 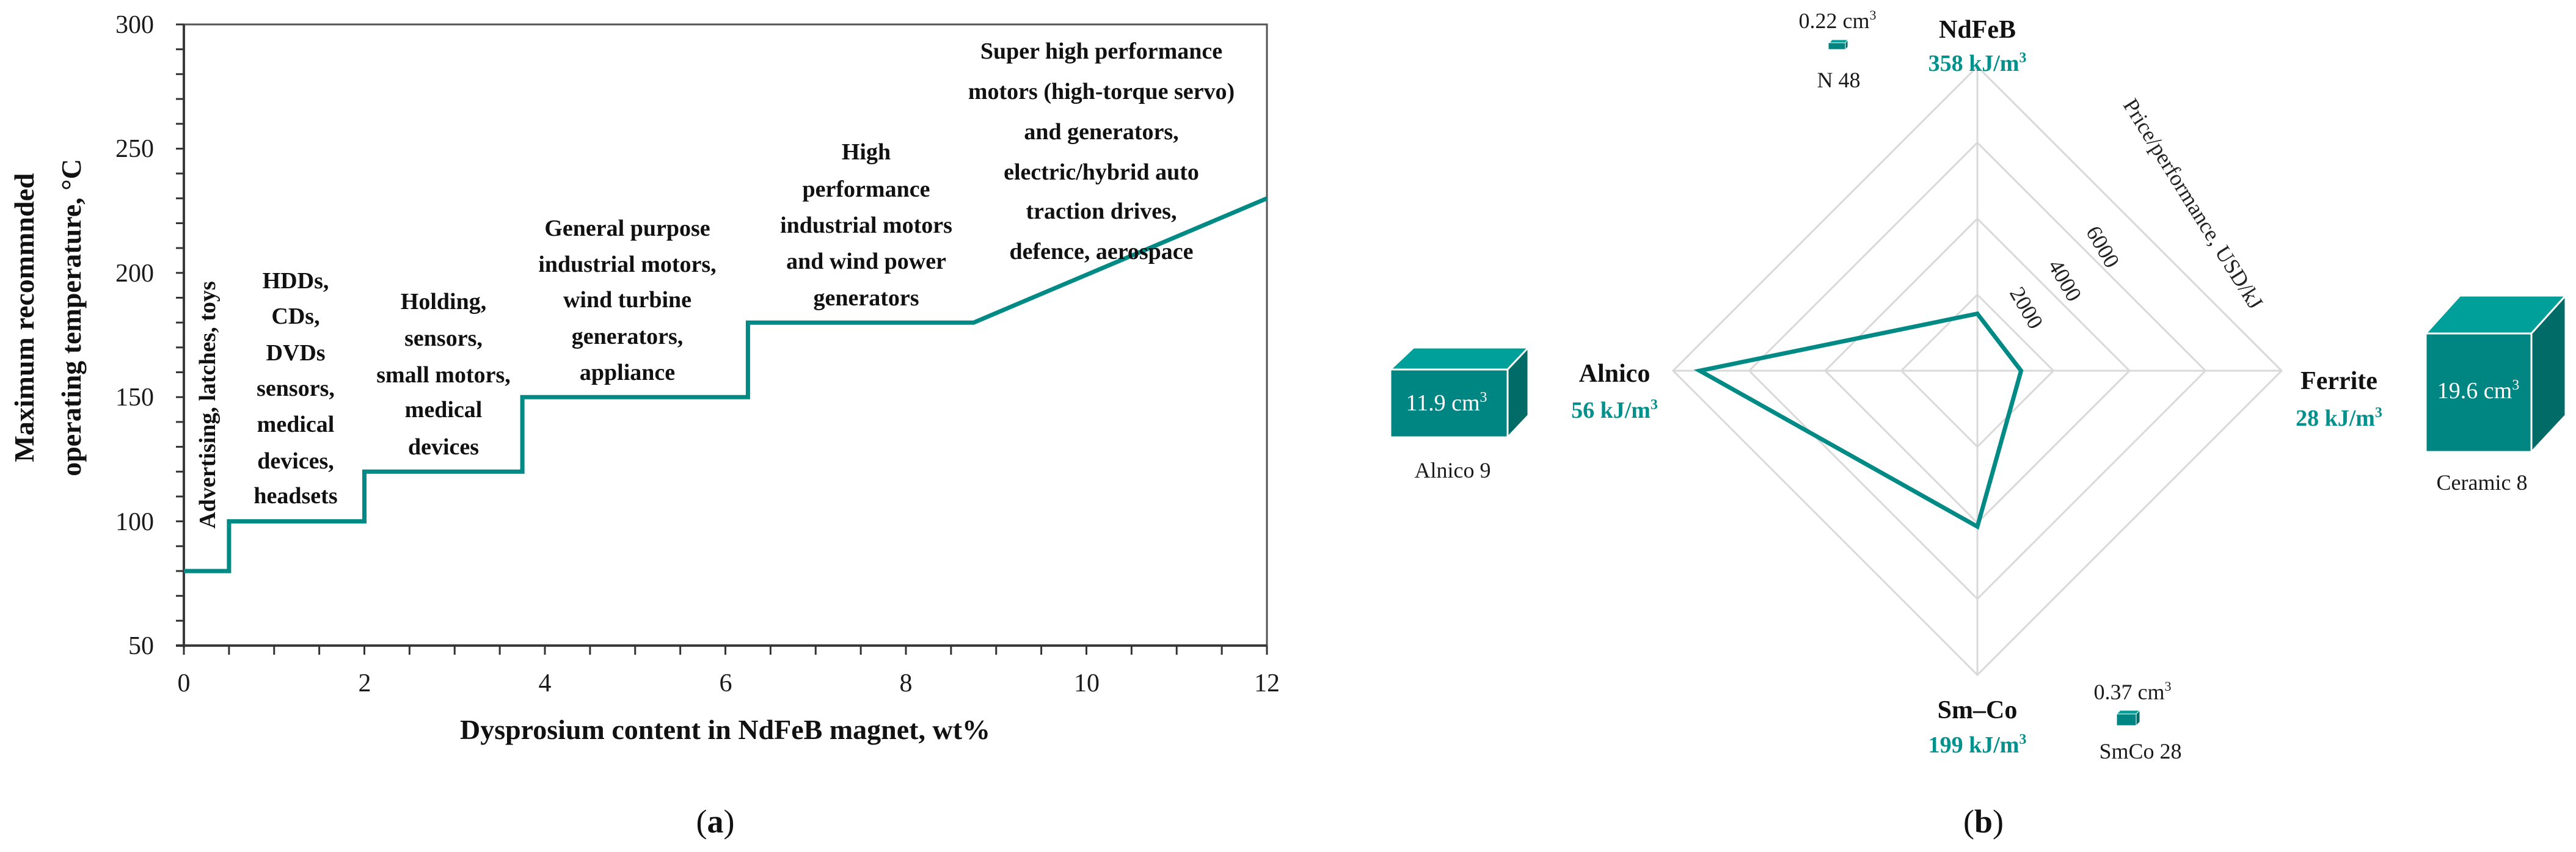 What do you see at coordinates (1834, 21) in the screenshot?
I see `volume-value: 0.22 cm` at bounding box center [1834, 21].